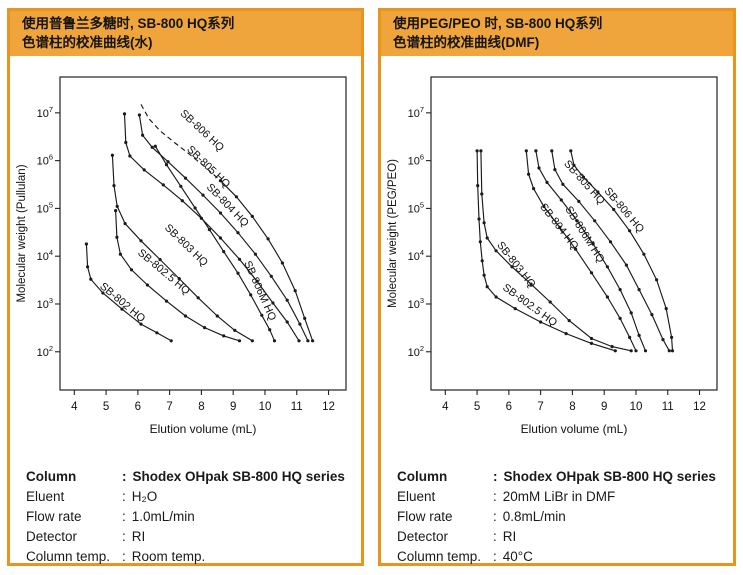  I want to click on curve-label: SB-803 HQ, so click(186, 245).